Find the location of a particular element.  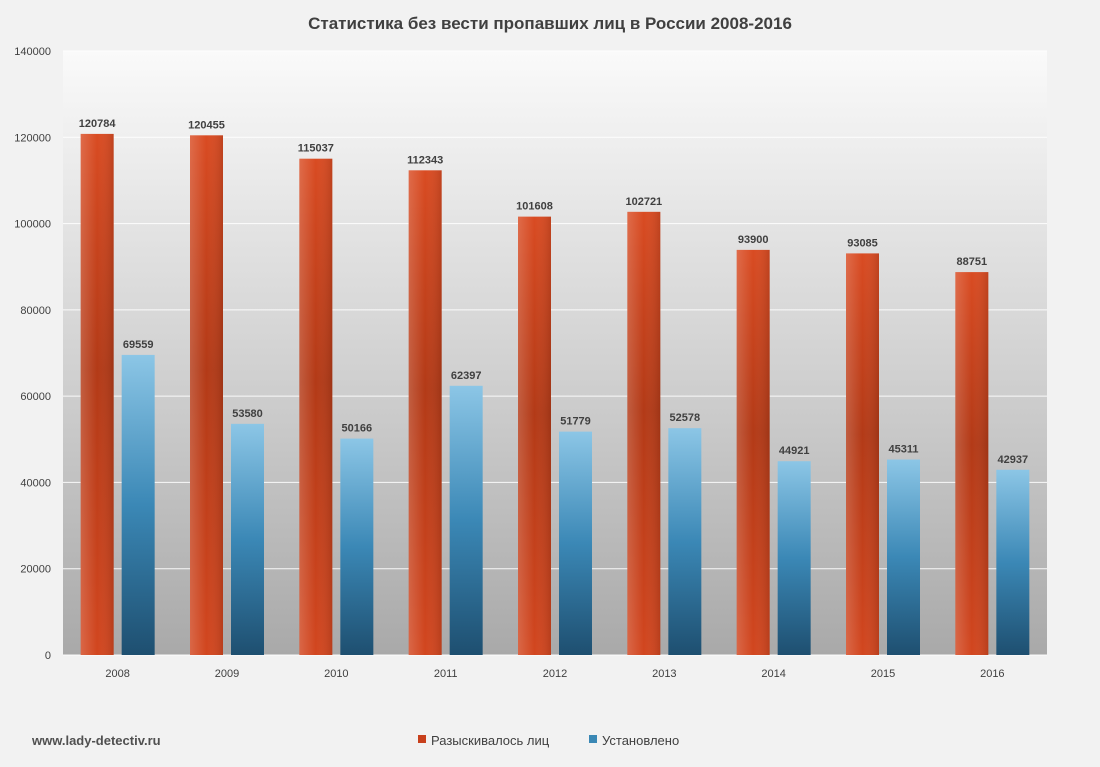

data-label-found-2015: 45311 is located at coordinates (904, 450).